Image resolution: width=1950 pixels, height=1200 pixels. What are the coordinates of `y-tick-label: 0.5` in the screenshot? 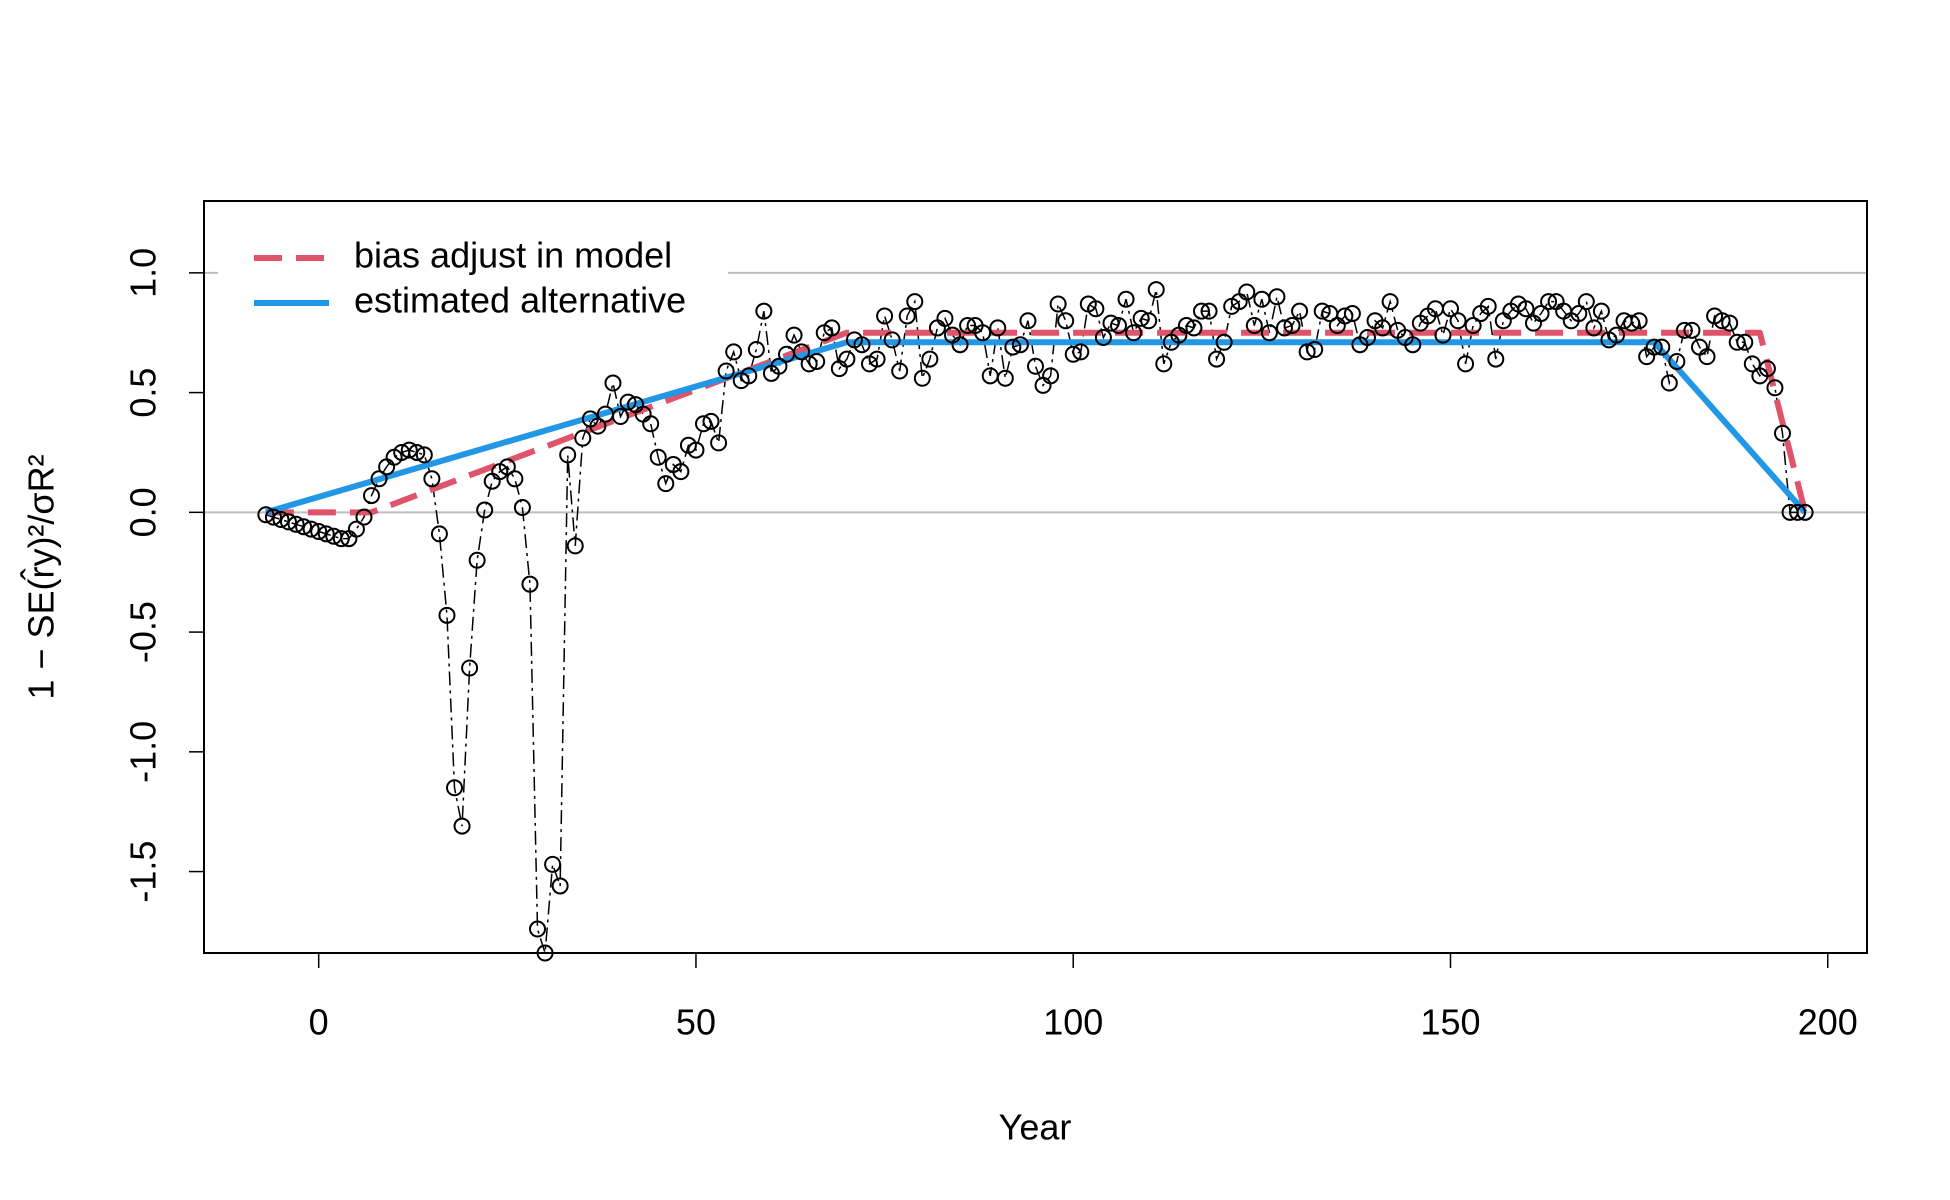 It's located at (143, 393).